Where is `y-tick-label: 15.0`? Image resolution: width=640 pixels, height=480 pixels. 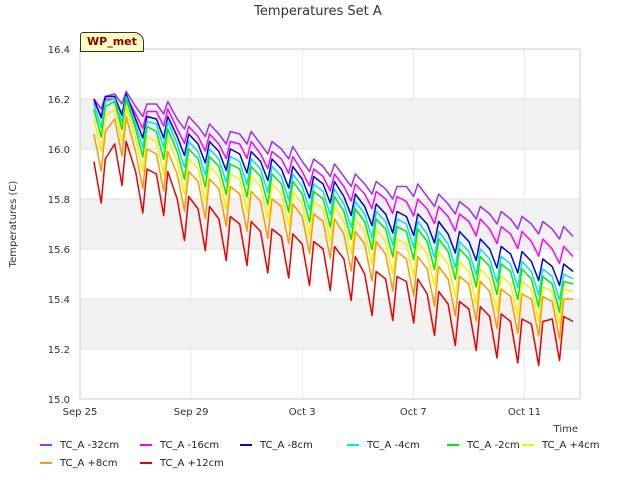 y-tick-label: 15.0 is located at coordinates (59, 400).